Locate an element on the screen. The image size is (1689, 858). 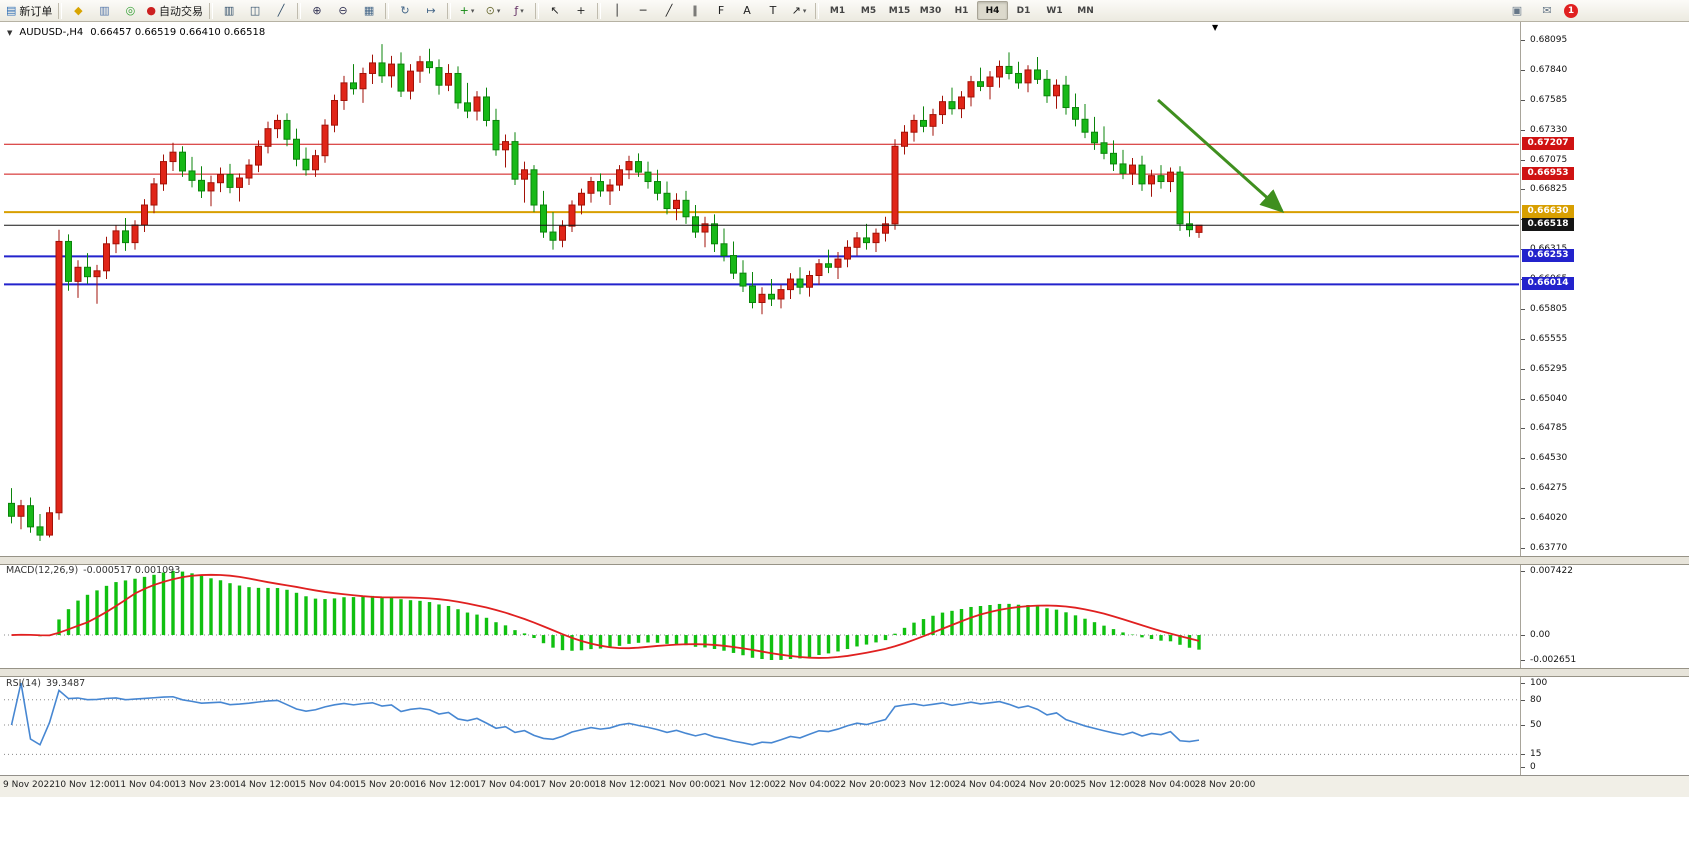
tile-windows-button: ▦ is located at coordinates (369, 11).